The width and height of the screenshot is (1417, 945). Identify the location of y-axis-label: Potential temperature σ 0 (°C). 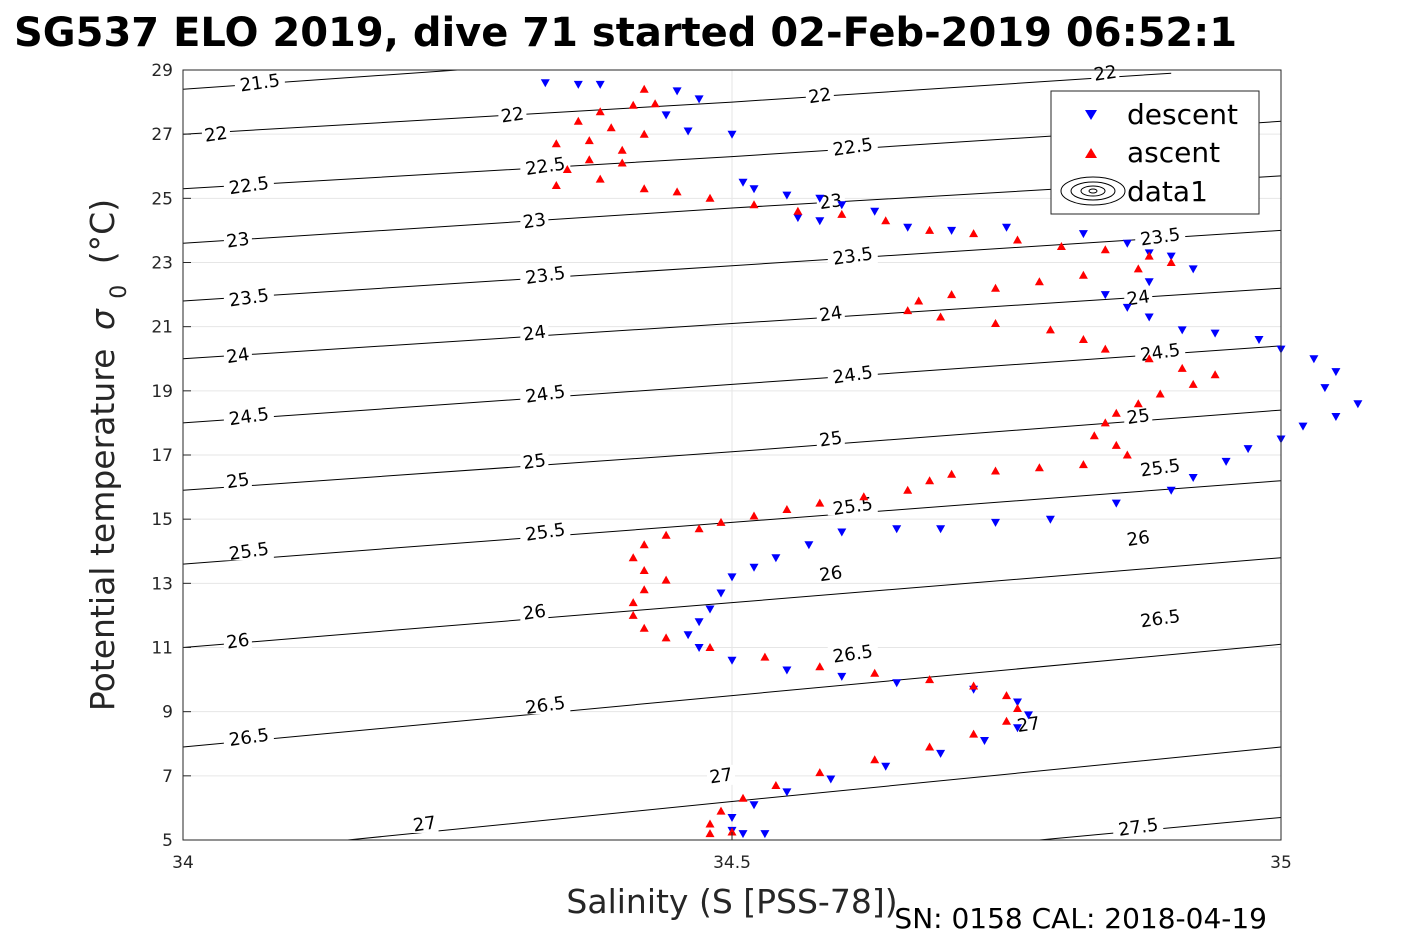
(108, 455).